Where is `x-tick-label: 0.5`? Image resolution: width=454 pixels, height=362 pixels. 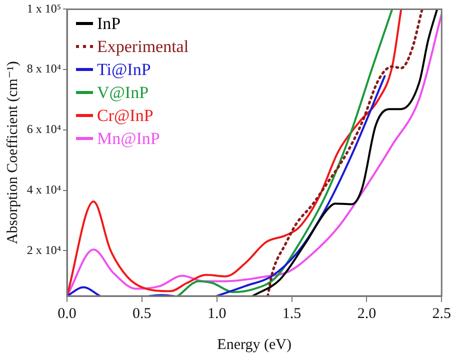
x-tick-label: 0.5 is located at coordinates (142, 314).